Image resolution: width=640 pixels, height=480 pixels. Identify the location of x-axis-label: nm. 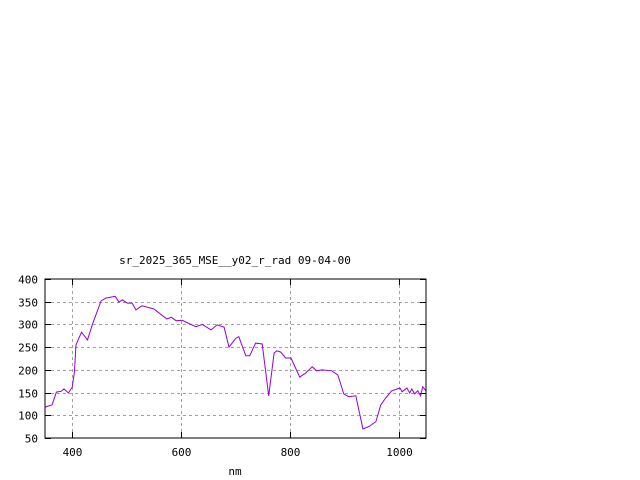
(235, 471).